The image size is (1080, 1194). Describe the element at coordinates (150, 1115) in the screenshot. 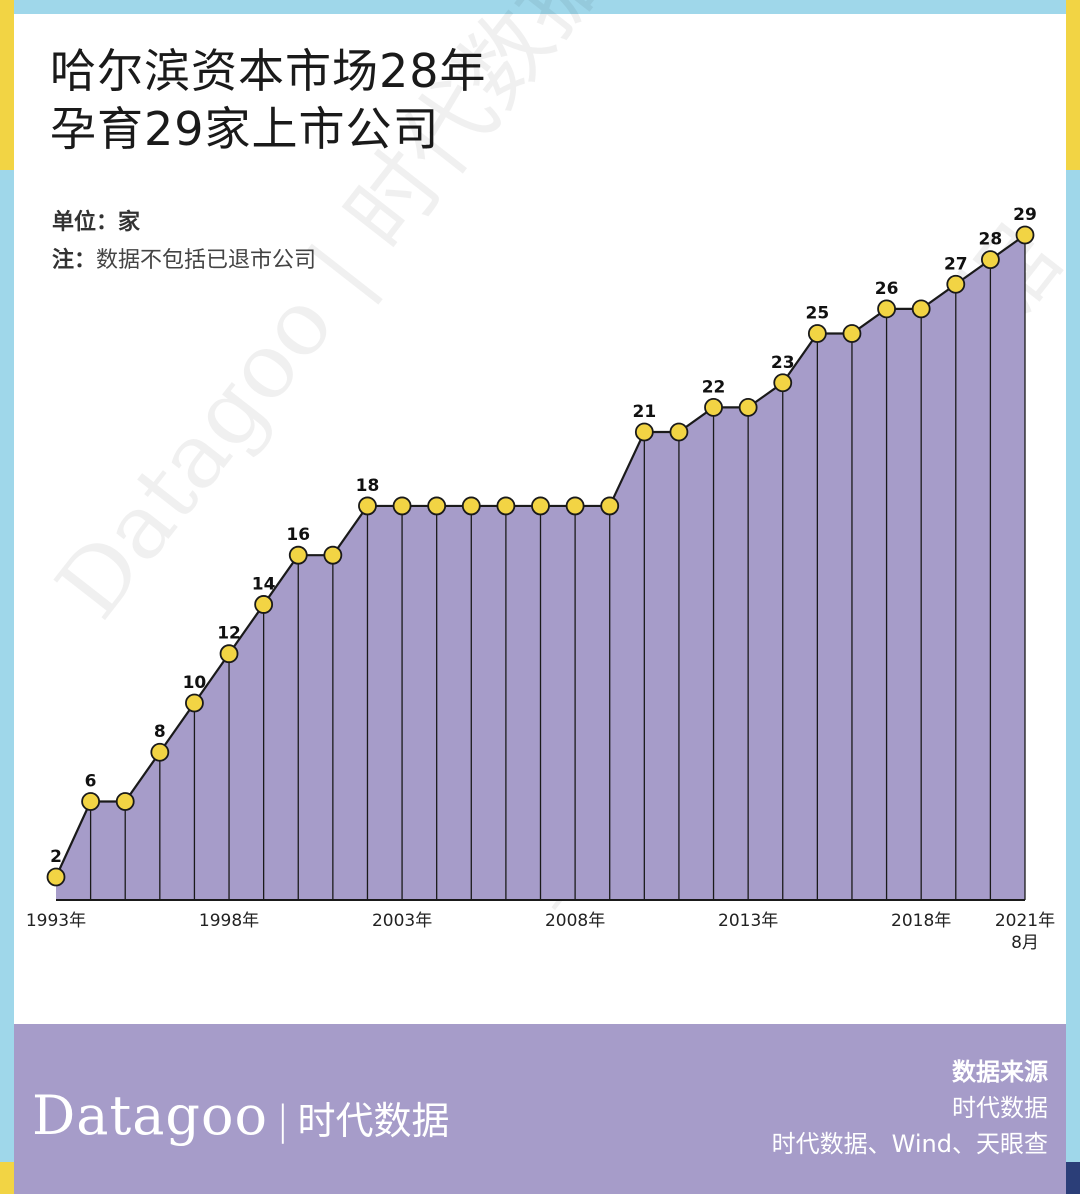

I see `brand-latin: Datagoo` at that location.